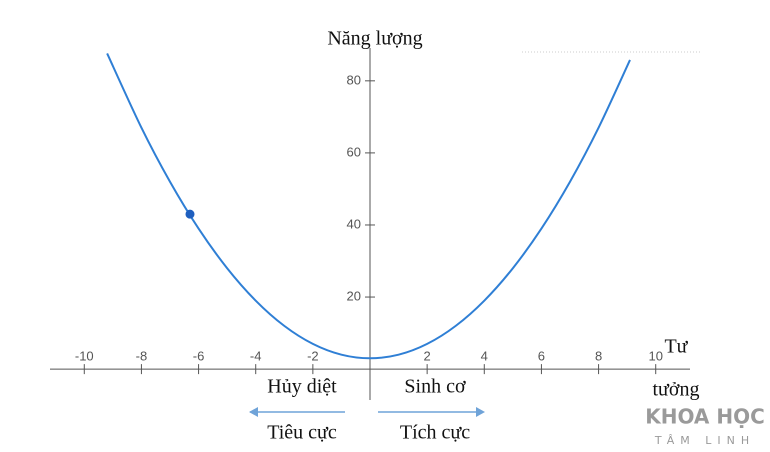 Image resolution: width=770 pixels, height=452 pixels. What do you see at coordinates (484, 356) in the screenshot?
I see `x-tick-label: 4` at bounding box center [484, 356].